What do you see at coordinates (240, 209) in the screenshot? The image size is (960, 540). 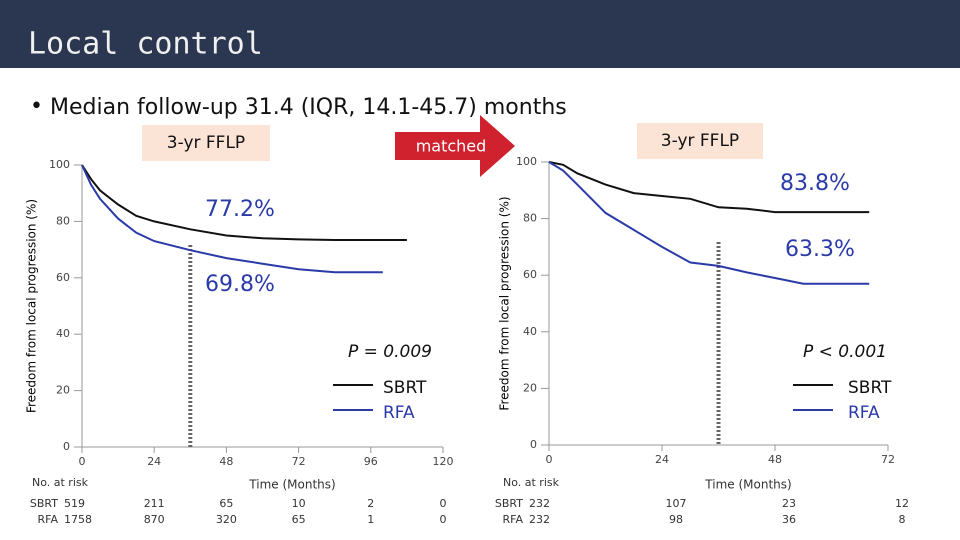 I see `annotation: 77.2%` at bounding box center [240, 209].